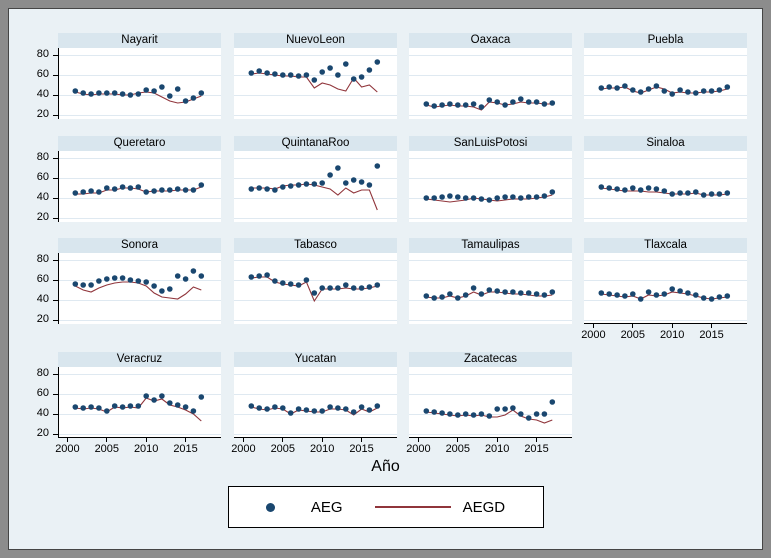 The width and height of the screenshot is (771, 558). What do you see at coordinates (484, 507) in the screenshot?
I see `legend-label-aegd: AEGD` at bounding box center [484, 507].